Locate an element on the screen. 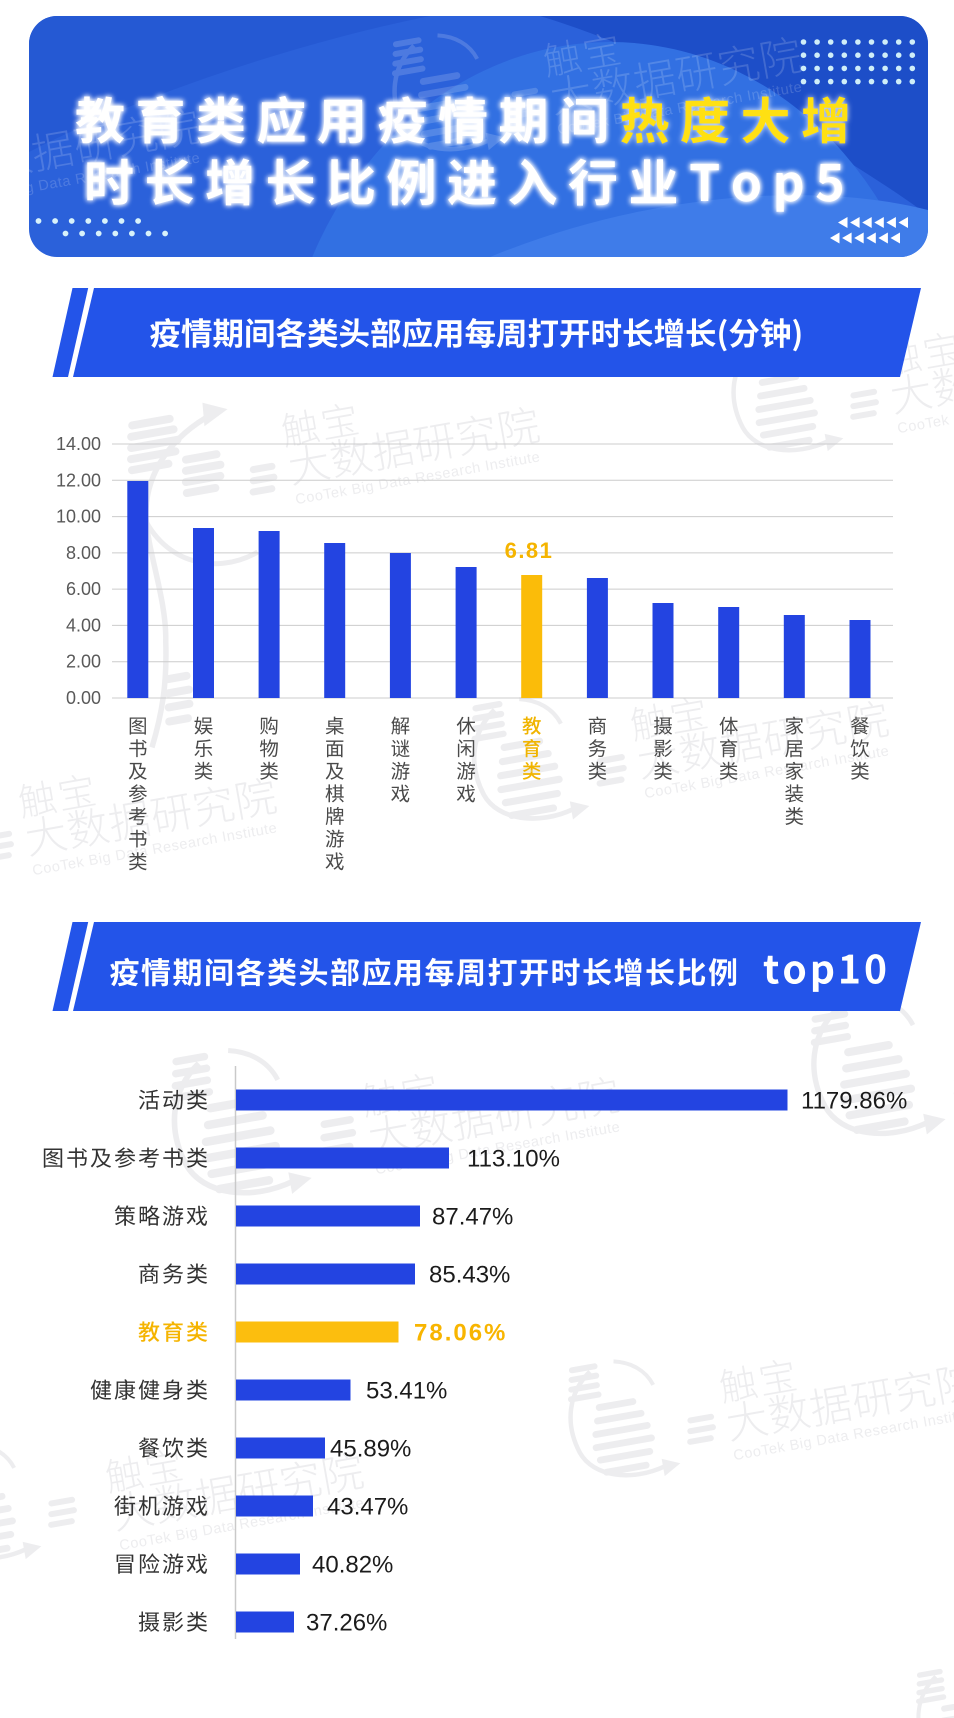 The image size is (954, 1718). svg-text: 12.00 is located at coordinates (78, 480).